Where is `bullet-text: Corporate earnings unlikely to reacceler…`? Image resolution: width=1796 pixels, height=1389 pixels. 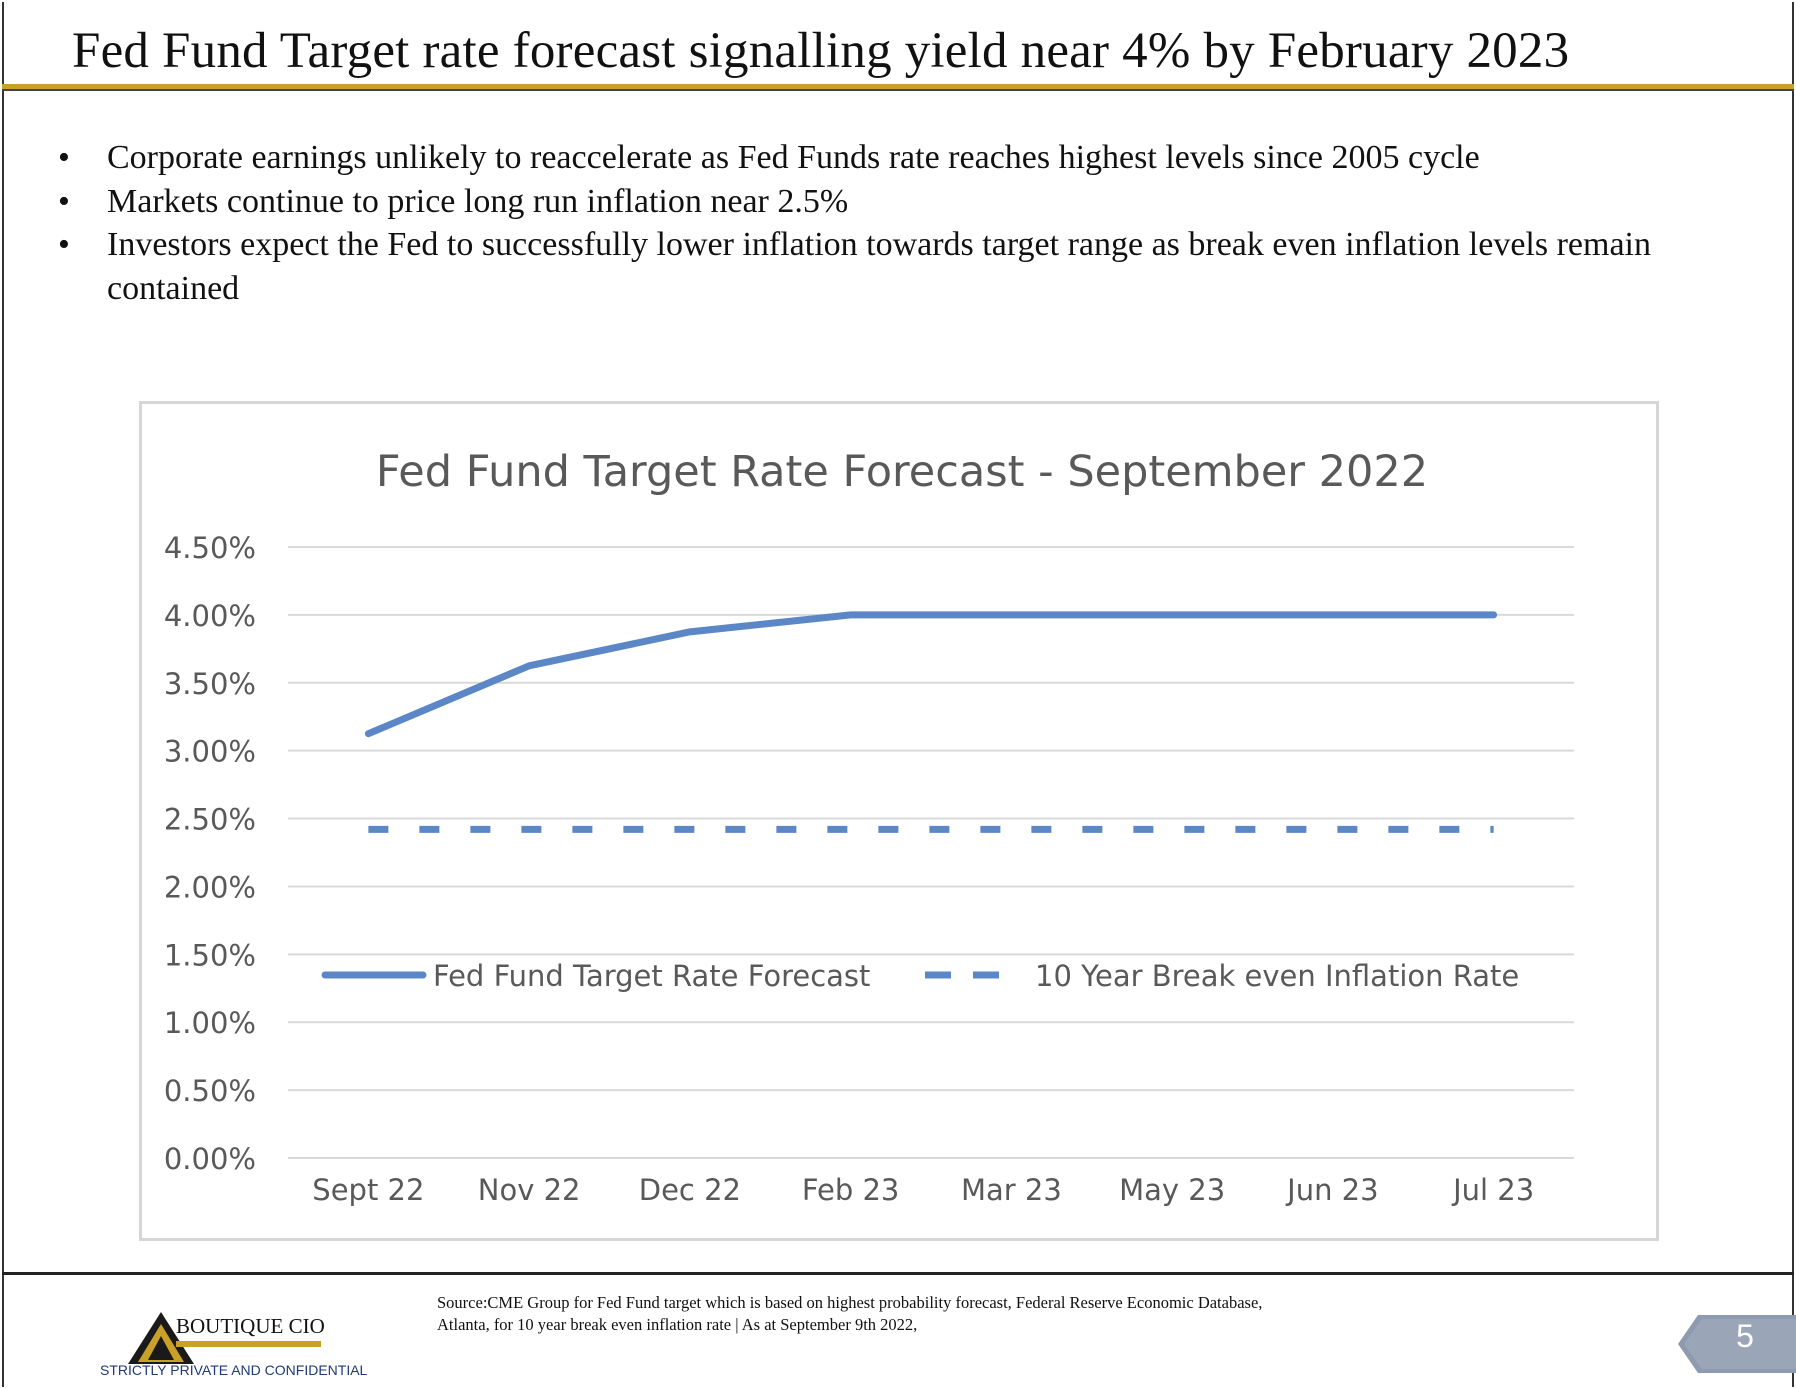
bullet-text: Corporate earnings unlikely to reacceler… is located at coordinates (793, 157).